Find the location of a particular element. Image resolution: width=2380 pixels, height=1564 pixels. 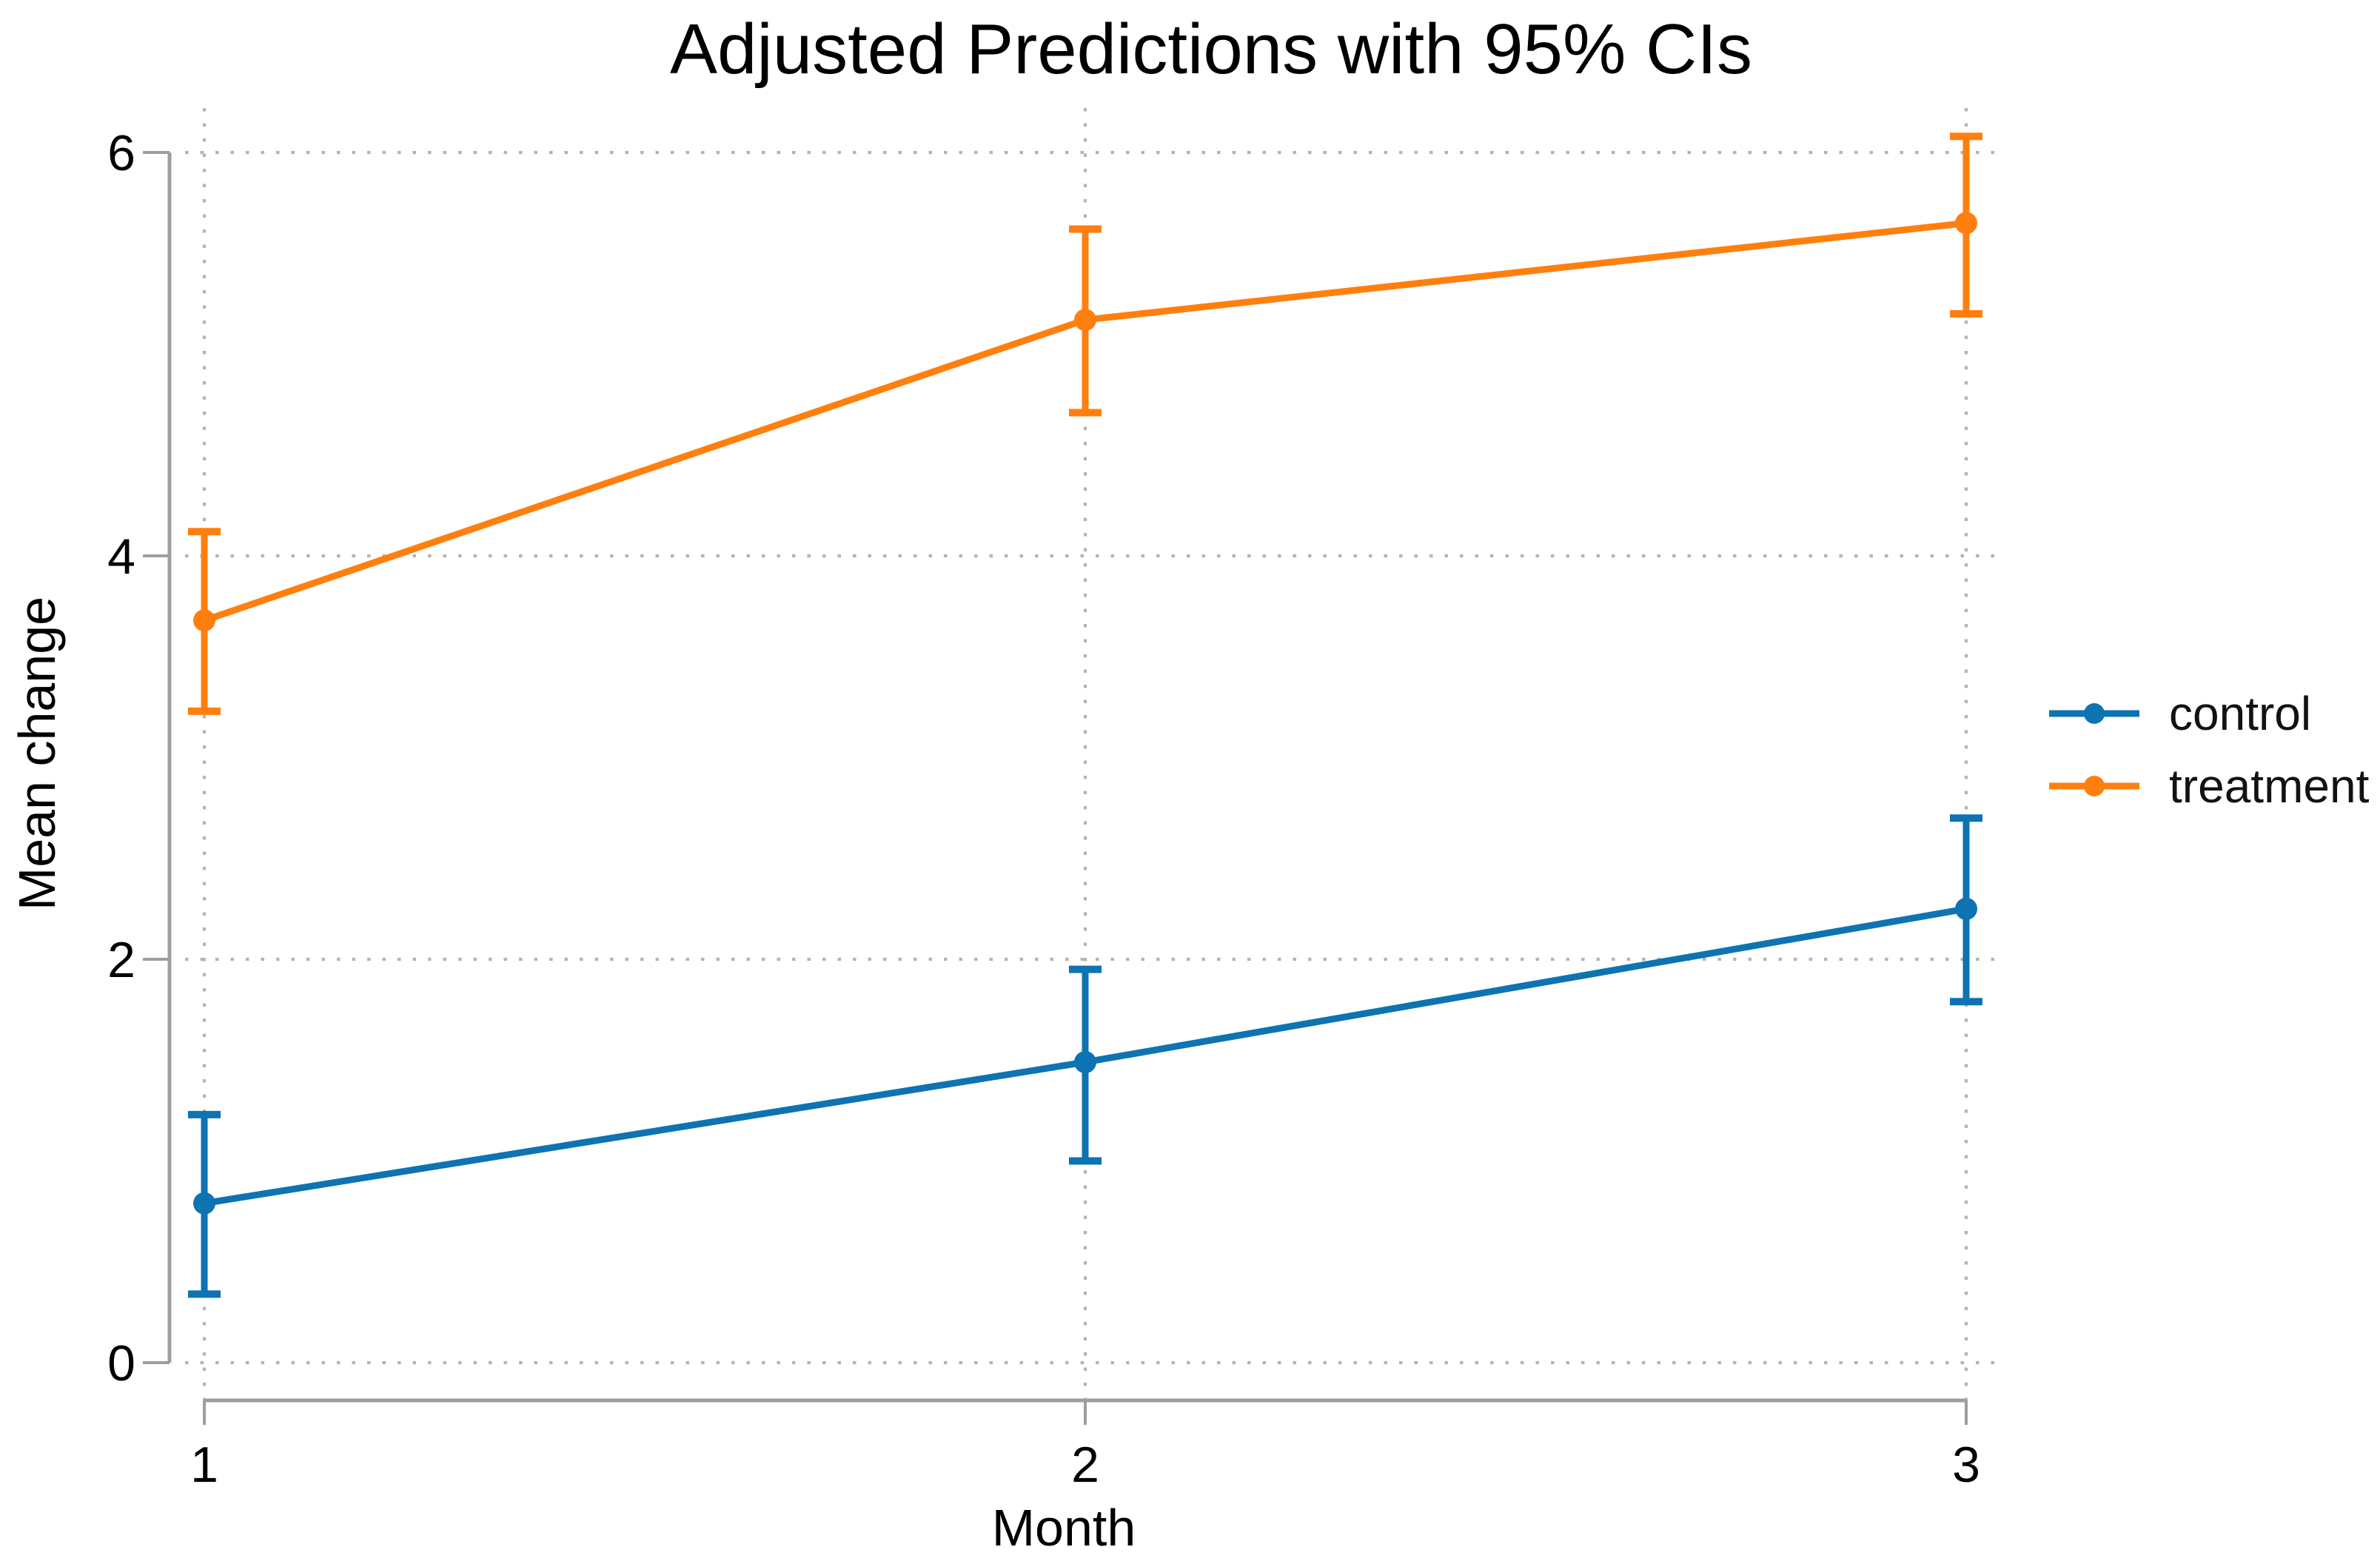

legend: control treatment is located at coordinates (2207, 749).